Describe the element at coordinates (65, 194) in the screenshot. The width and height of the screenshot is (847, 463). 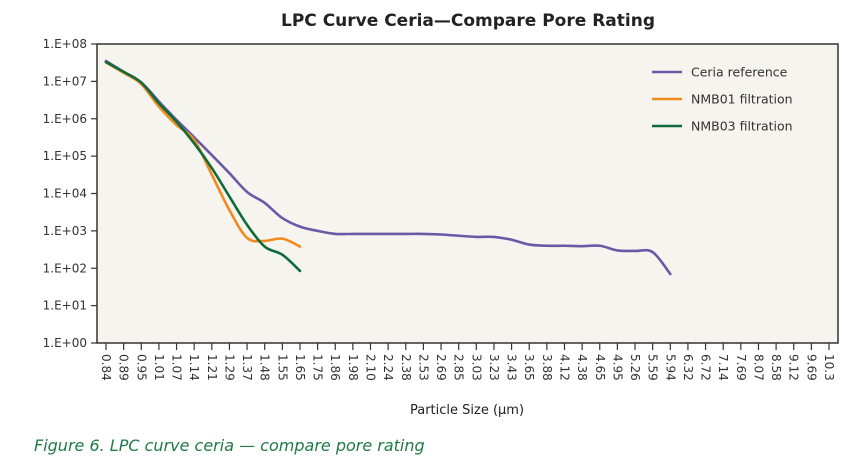
I see `y-tick-label: 1.E+04` at that location.